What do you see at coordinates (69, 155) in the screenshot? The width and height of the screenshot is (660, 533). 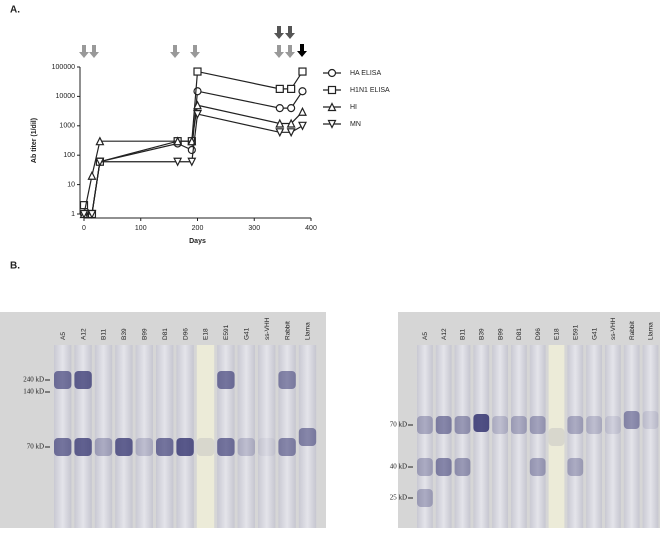 I see `y-tick-label: 100` at bounding box center [69, 155].